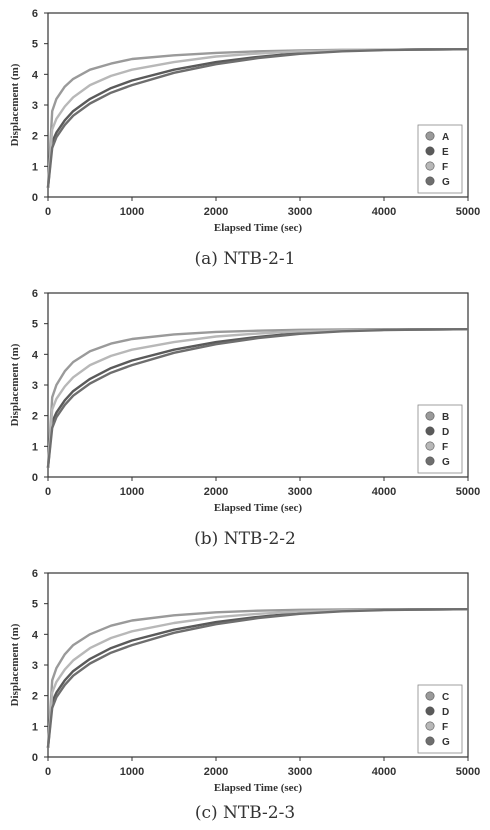  Describe the element at coordinates (430, 696) in the screenshot. I see `legend-marker-c` at that location.